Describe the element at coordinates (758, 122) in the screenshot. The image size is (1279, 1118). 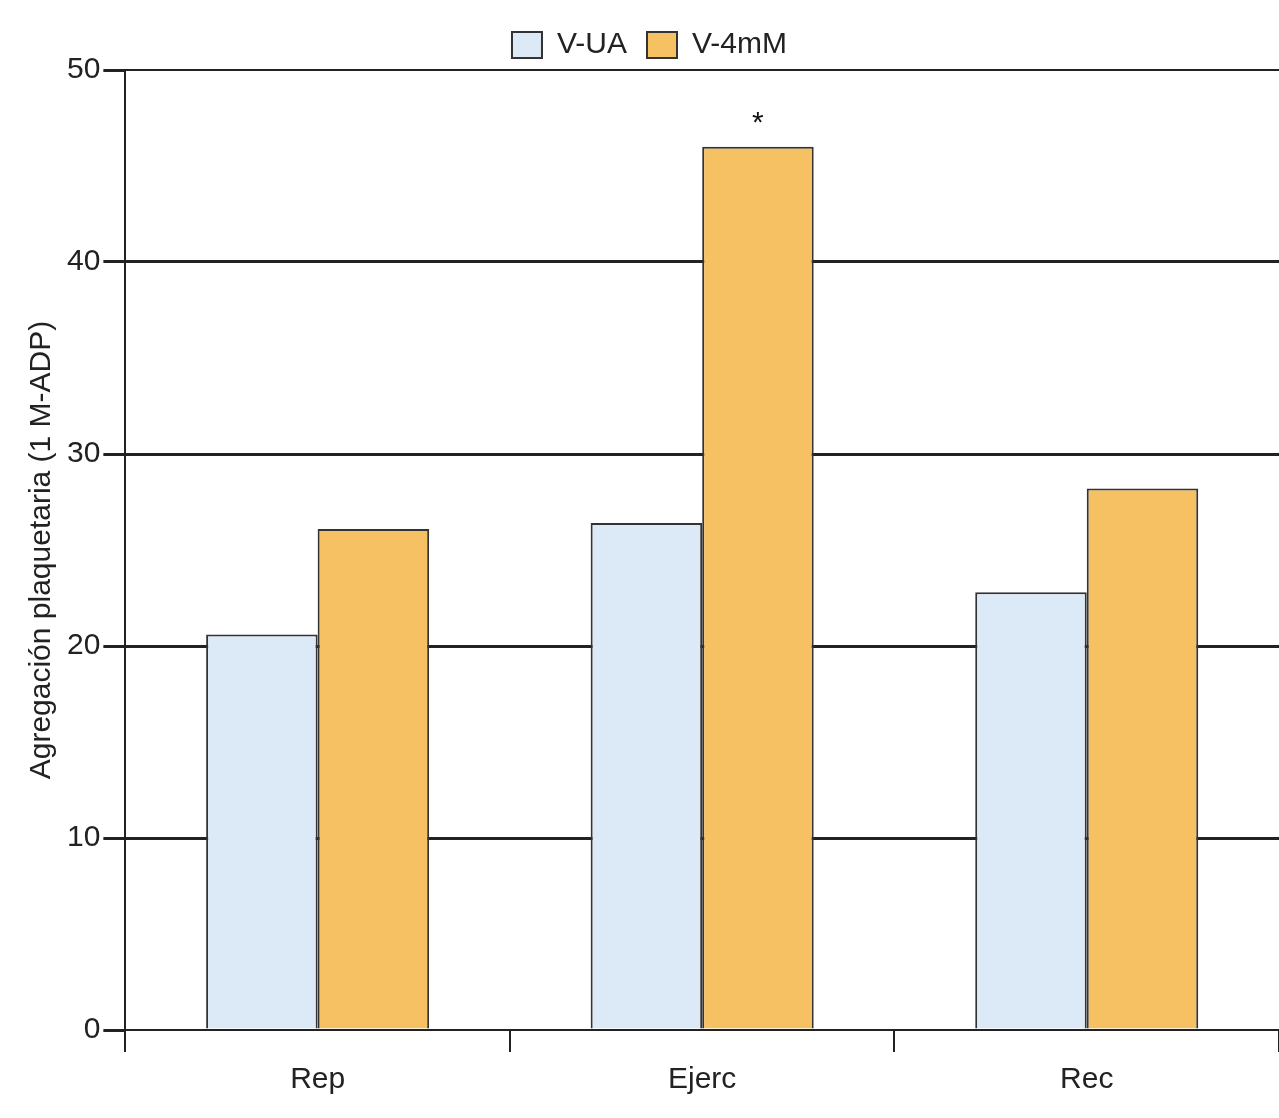
I see `annotation: *` at that location.